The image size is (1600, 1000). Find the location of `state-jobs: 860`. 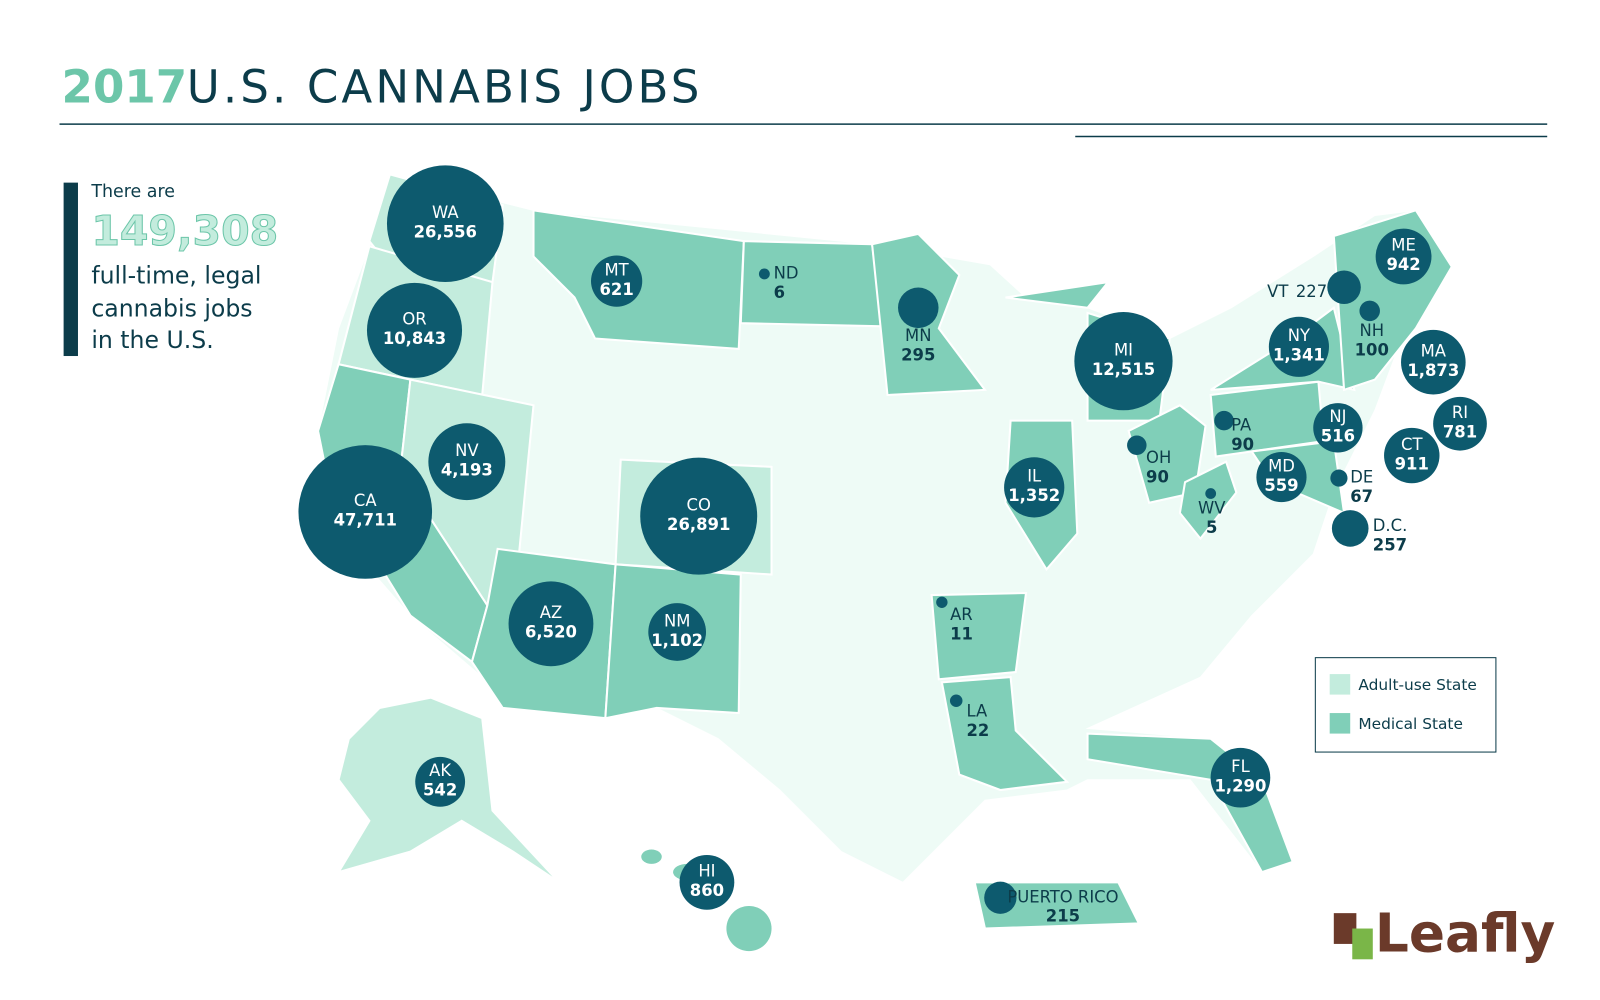

state-jobs: 860 is located at coordinates (707, 890).